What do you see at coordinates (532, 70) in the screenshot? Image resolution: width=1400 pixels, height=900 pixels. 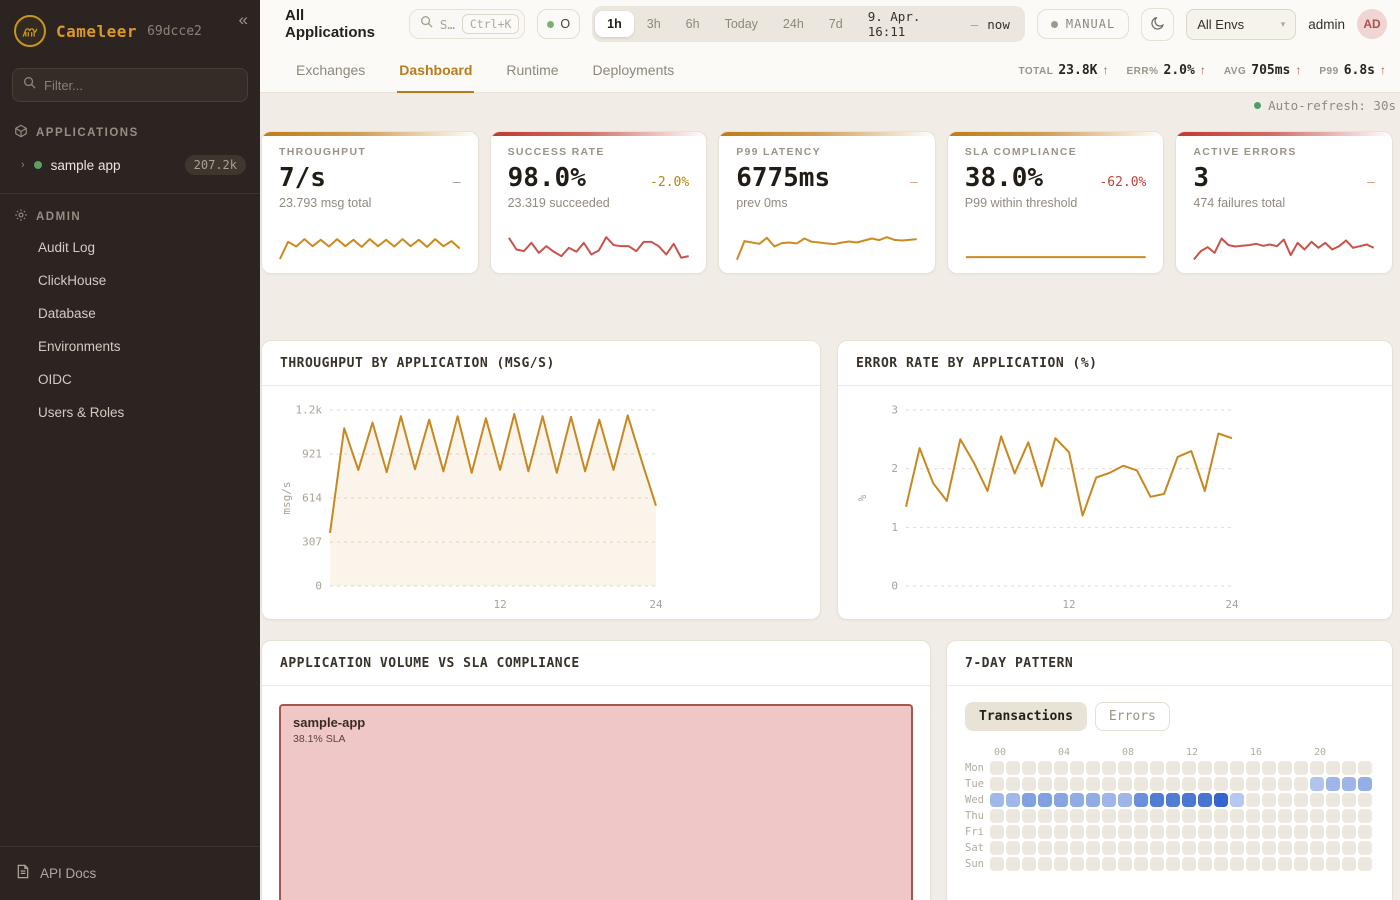 I see `tab-runtime: Runtime` at bounding box center [532, 70].